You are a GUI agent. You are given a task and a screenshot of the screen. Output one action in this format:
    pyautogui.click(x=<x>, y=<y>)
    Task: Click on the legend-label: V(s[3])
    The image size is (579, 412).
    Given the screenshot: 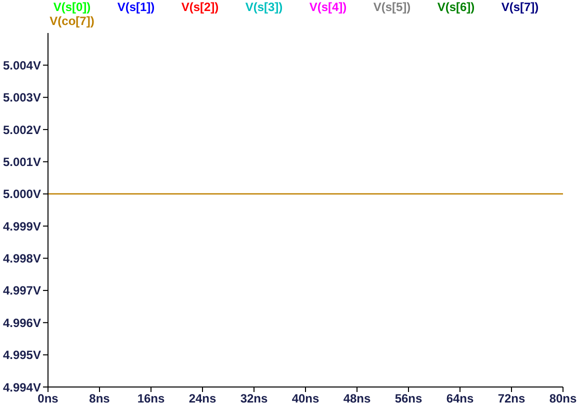 What is the action you would take?
    pyautogui.click(x=264, y=7)
    